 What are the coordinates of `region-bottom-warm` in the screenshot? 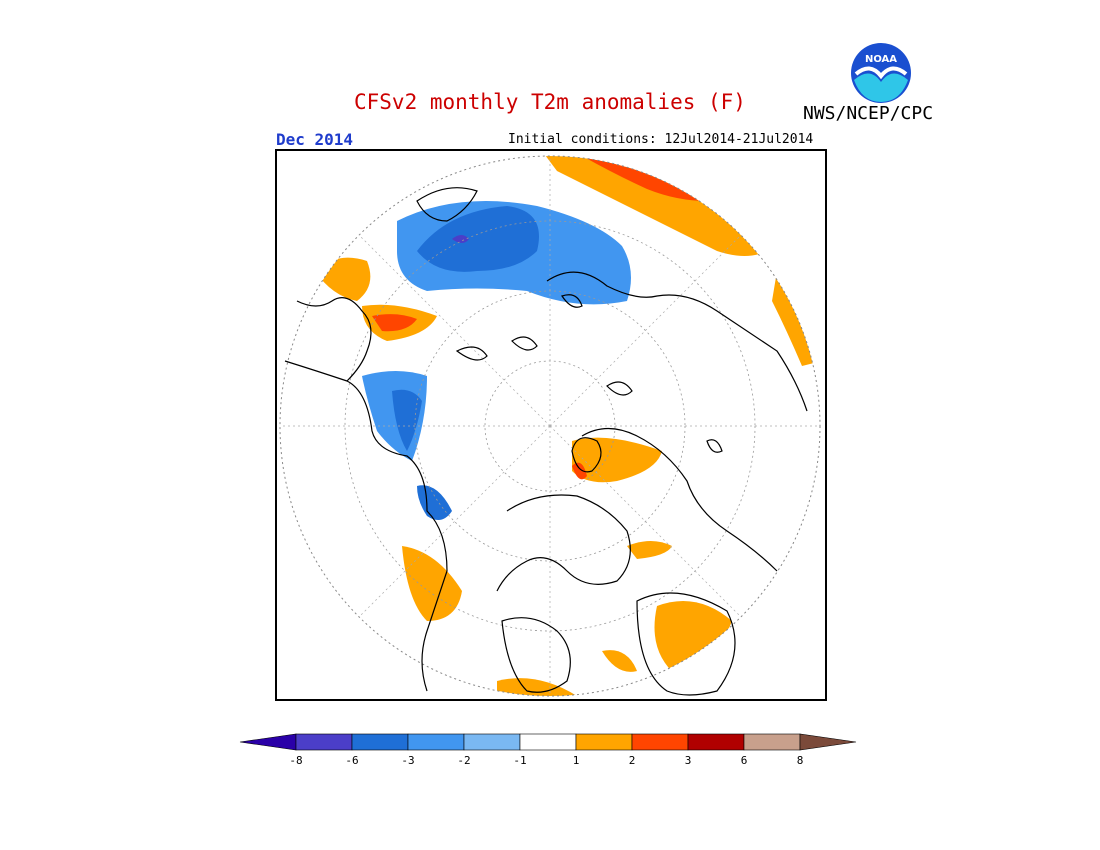 It's located at (537, 687).